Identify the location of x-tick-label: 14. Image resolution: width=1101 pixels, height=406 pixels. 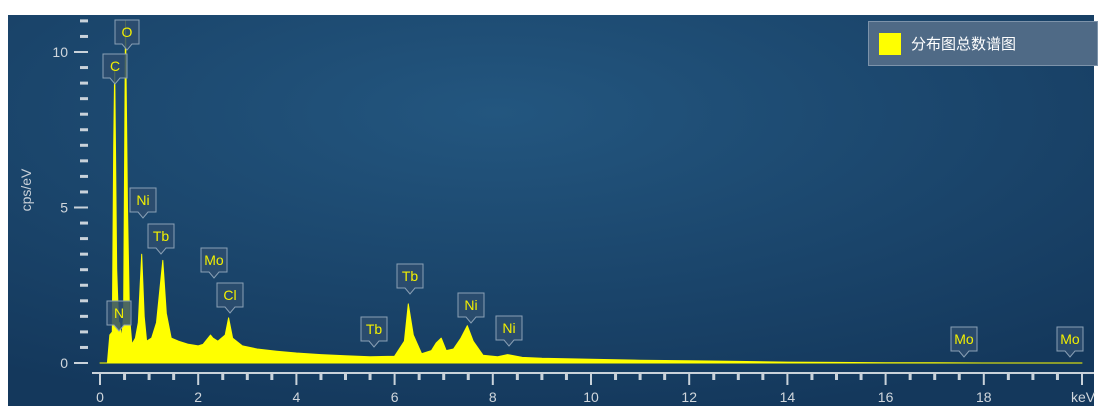
(788, 397).